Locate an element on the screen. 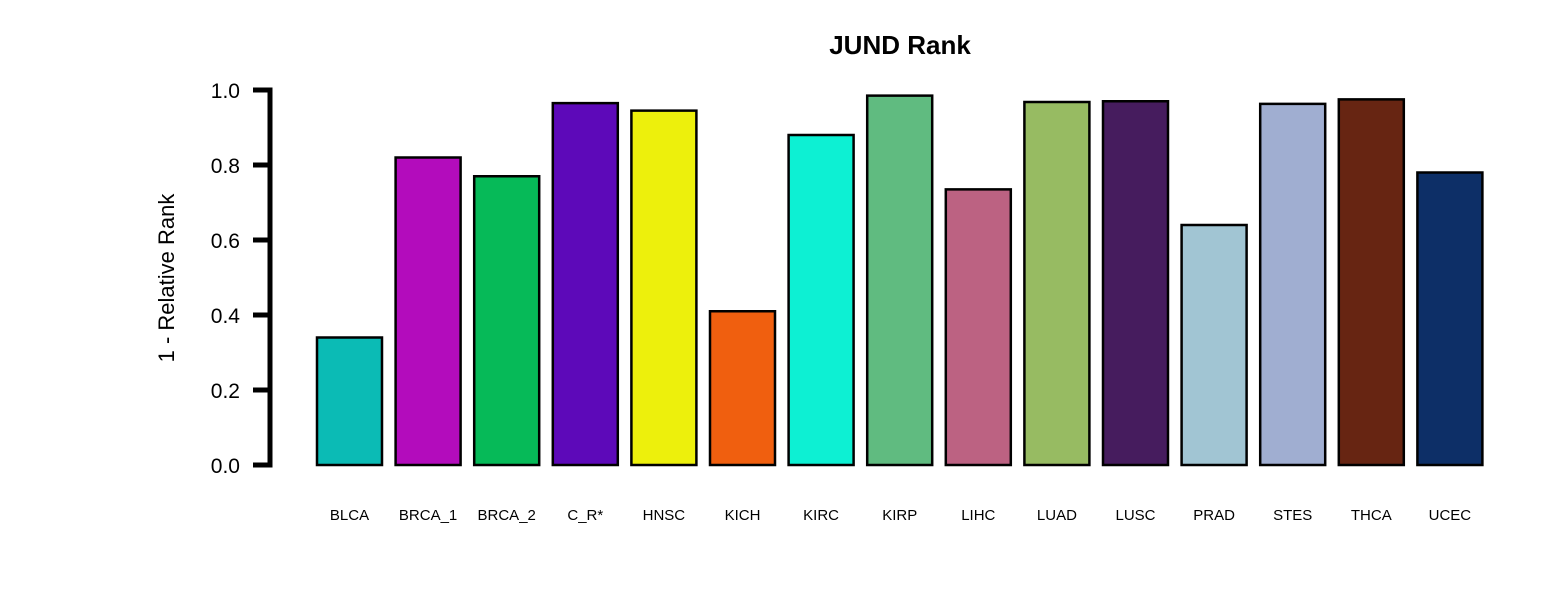  x-tick-label: KIRC is located at coordinates (821, 515).